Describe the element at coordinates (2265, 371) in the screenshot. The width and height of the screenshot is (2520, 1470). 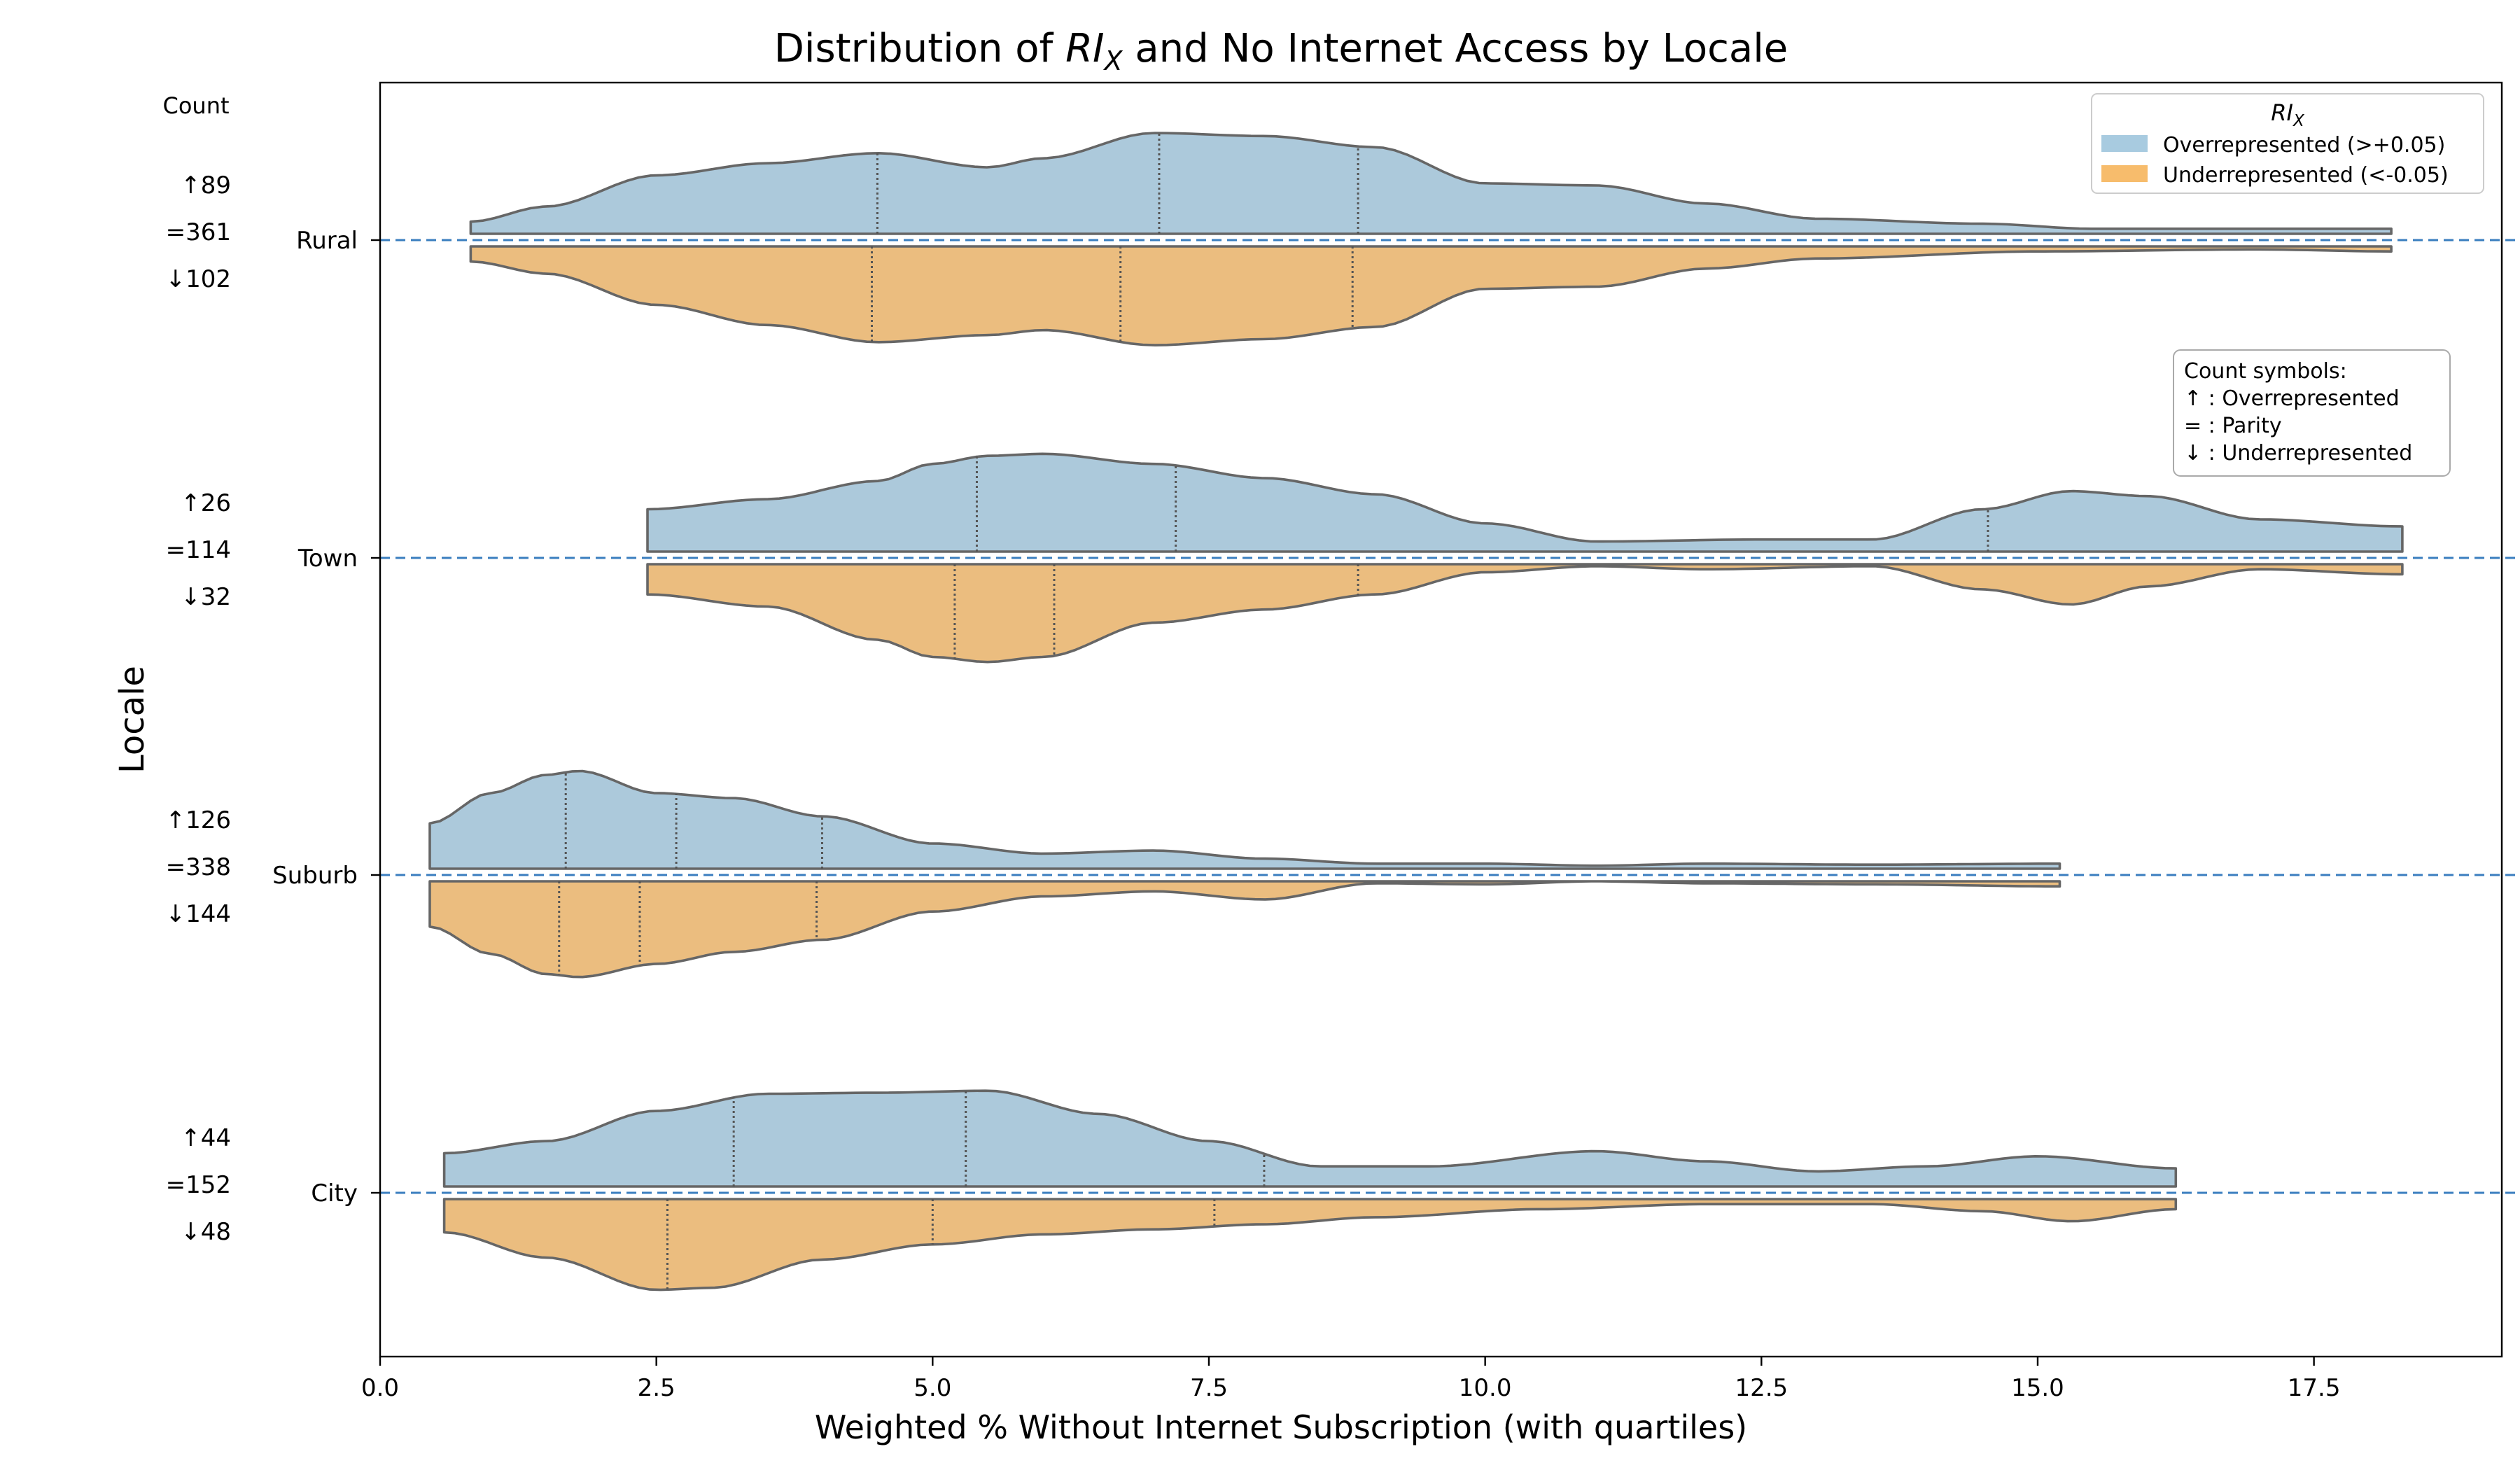
I see `count-symbols-title: Count symbols:` at that location.